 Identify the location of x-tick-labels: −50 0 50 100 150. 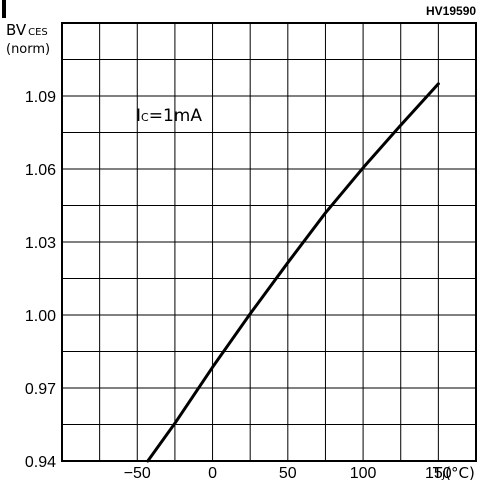
(288, 473).